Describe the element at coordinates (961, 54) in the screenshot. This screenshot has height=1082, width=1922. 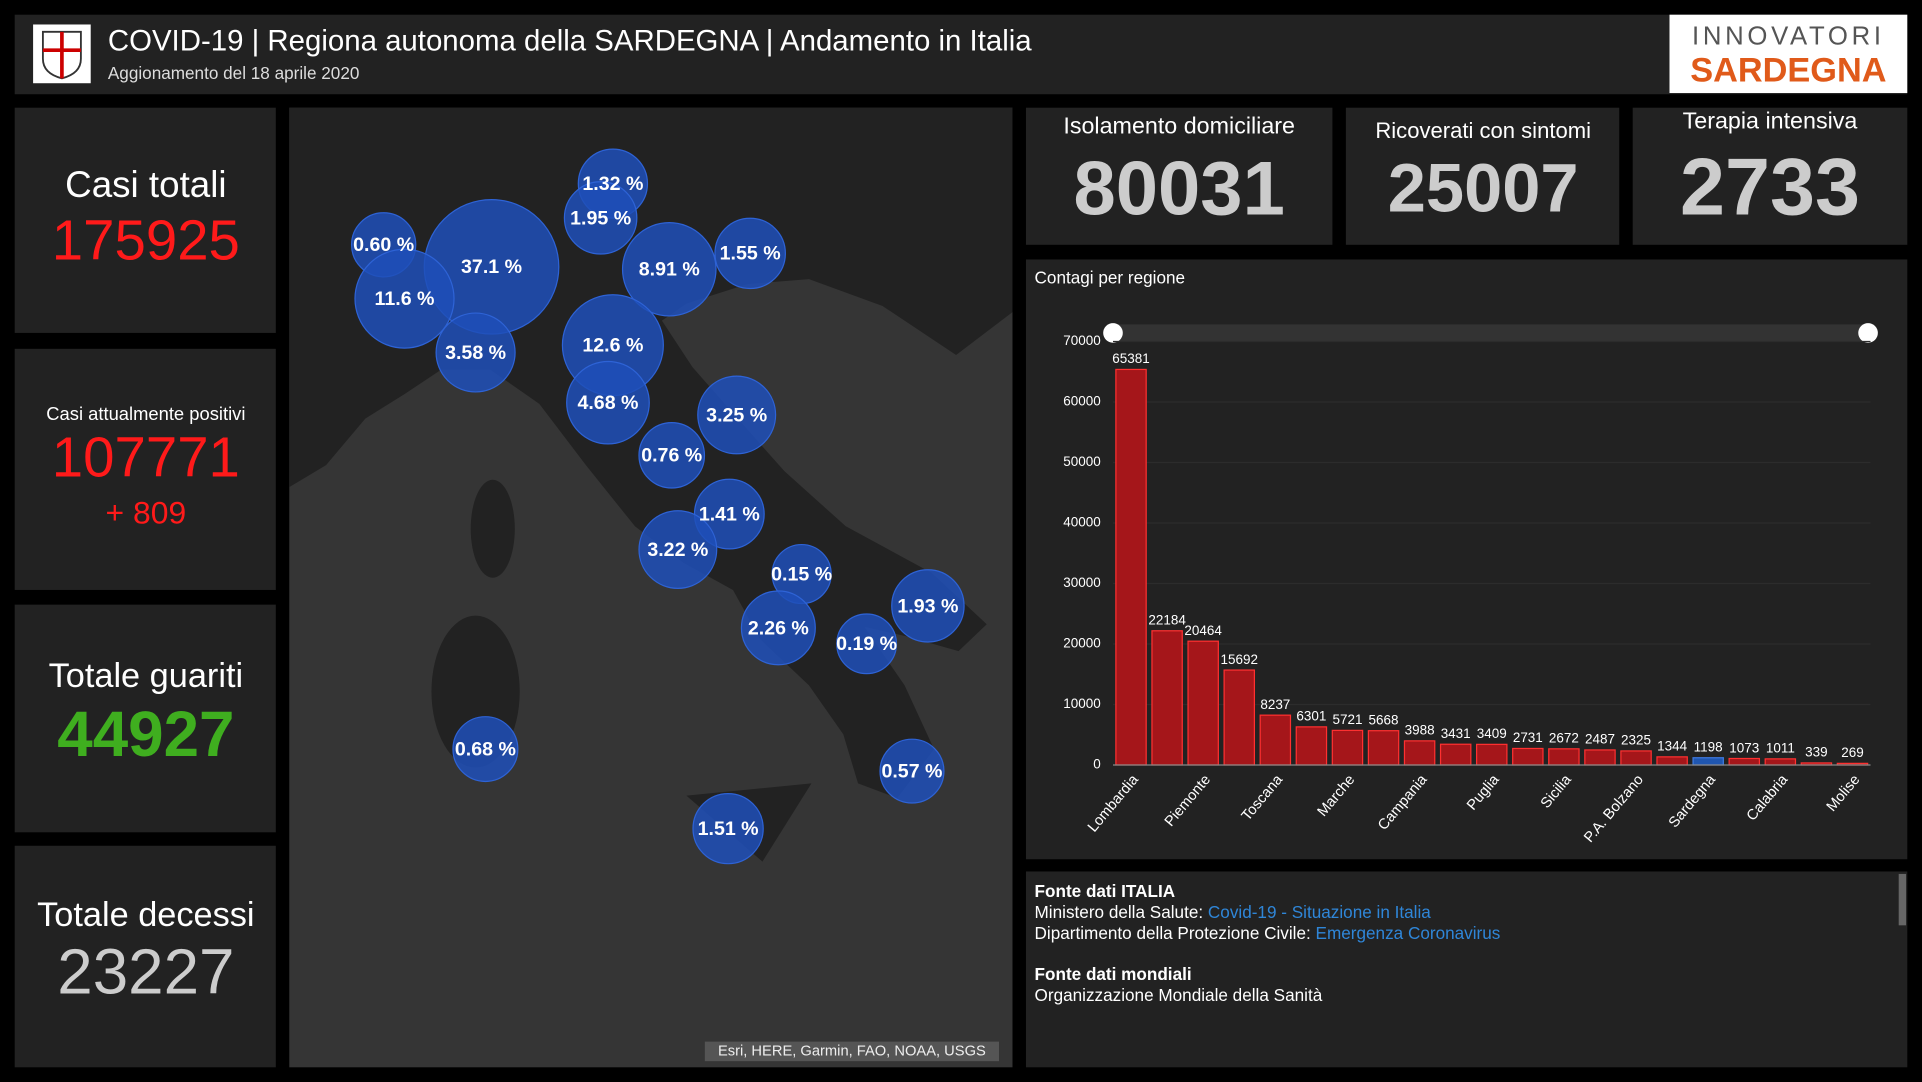
I see `header-panel` at that location.